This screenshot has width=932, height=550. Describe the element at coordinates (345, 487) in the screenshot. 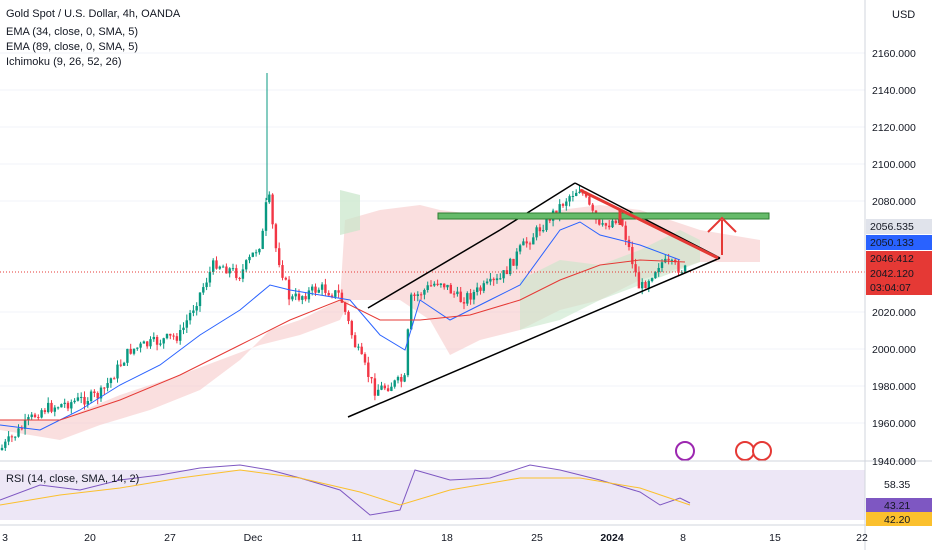

I see `rsi-ma` at that location.